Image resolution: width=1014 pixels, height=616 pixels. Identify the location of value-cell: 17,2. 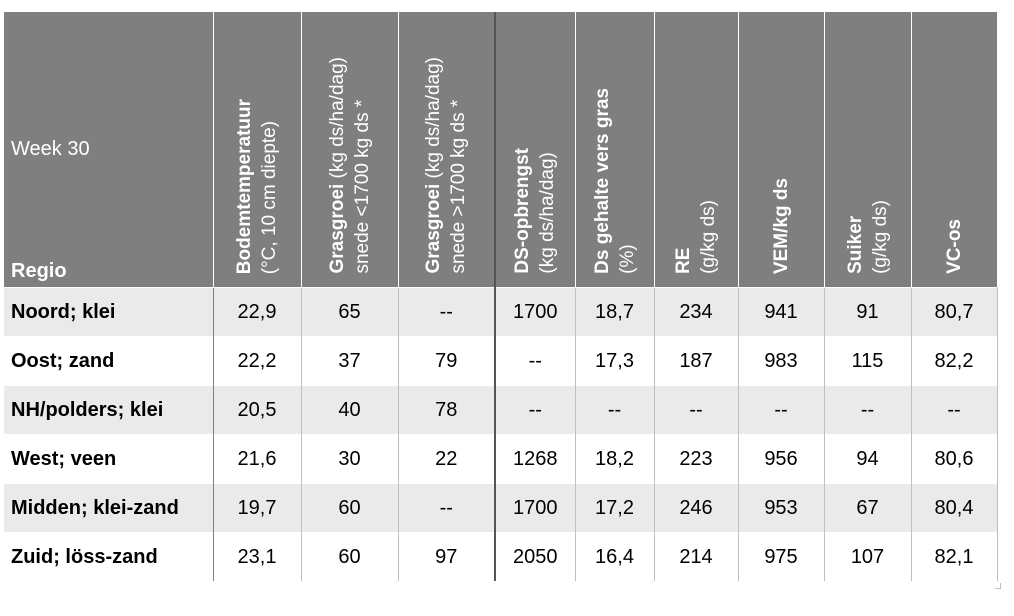
(615, 508).